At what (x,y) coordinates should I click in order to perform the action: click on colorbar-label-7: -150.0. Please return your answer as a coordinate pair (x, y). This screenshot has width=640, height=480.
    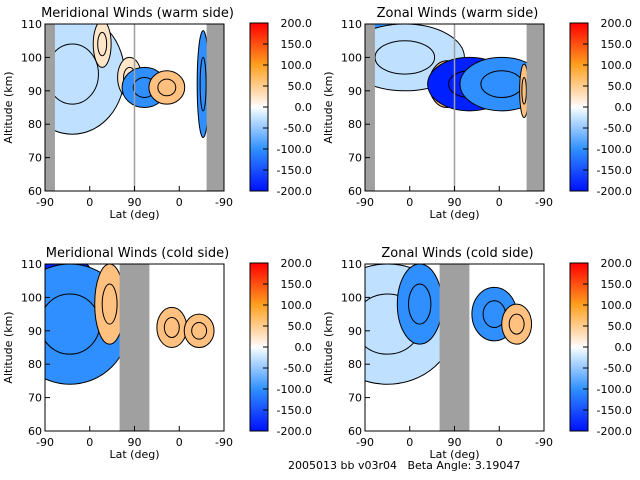
    Looking at the image, I should click on (294, 410).